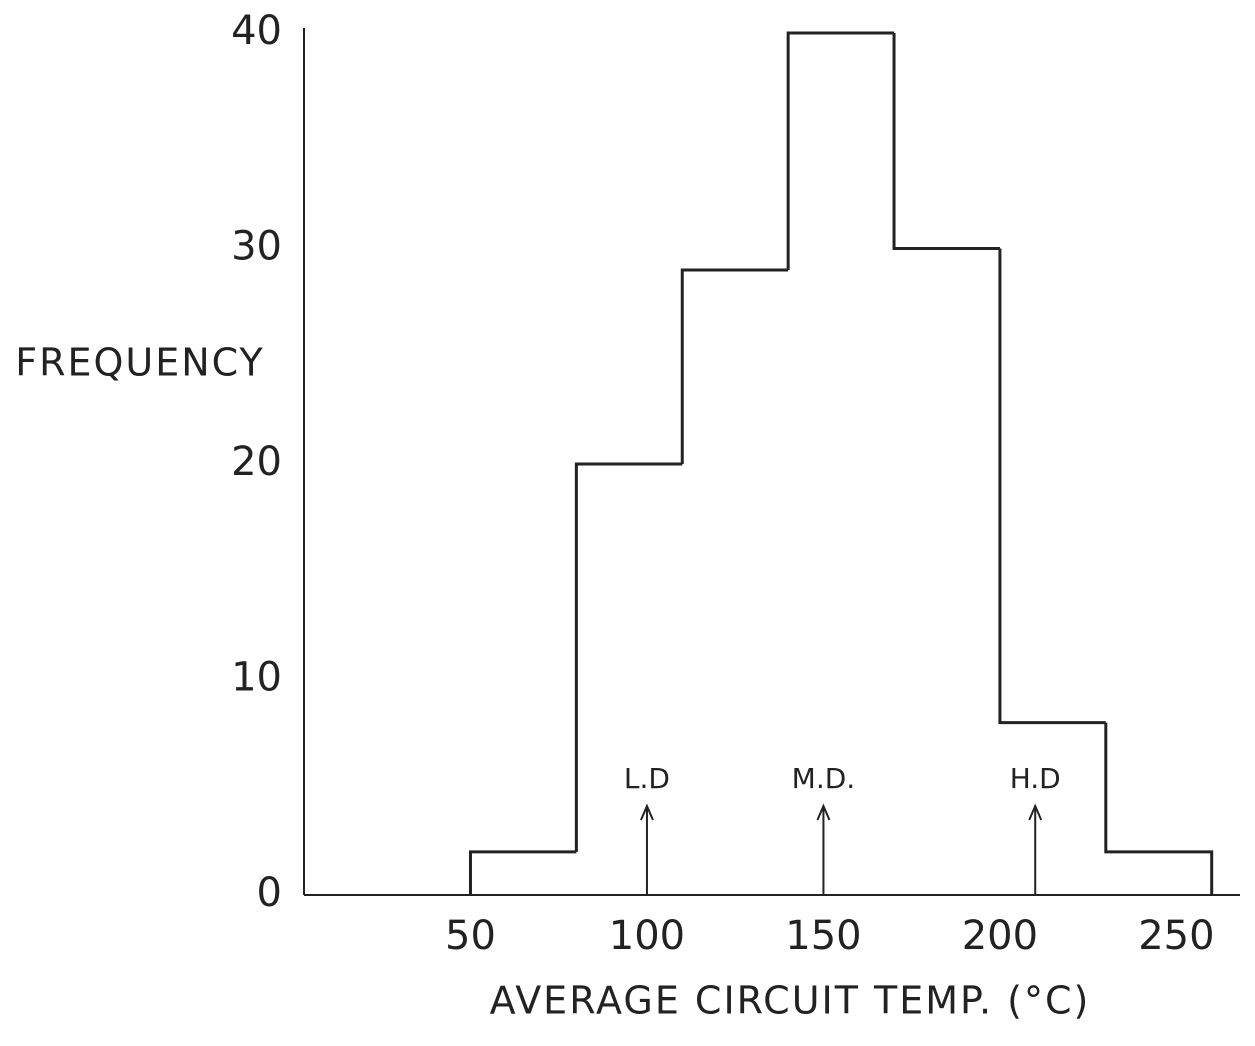 The image size is (1255, 1046). I want to click on y-tick-label: 30, so click(256, 247).